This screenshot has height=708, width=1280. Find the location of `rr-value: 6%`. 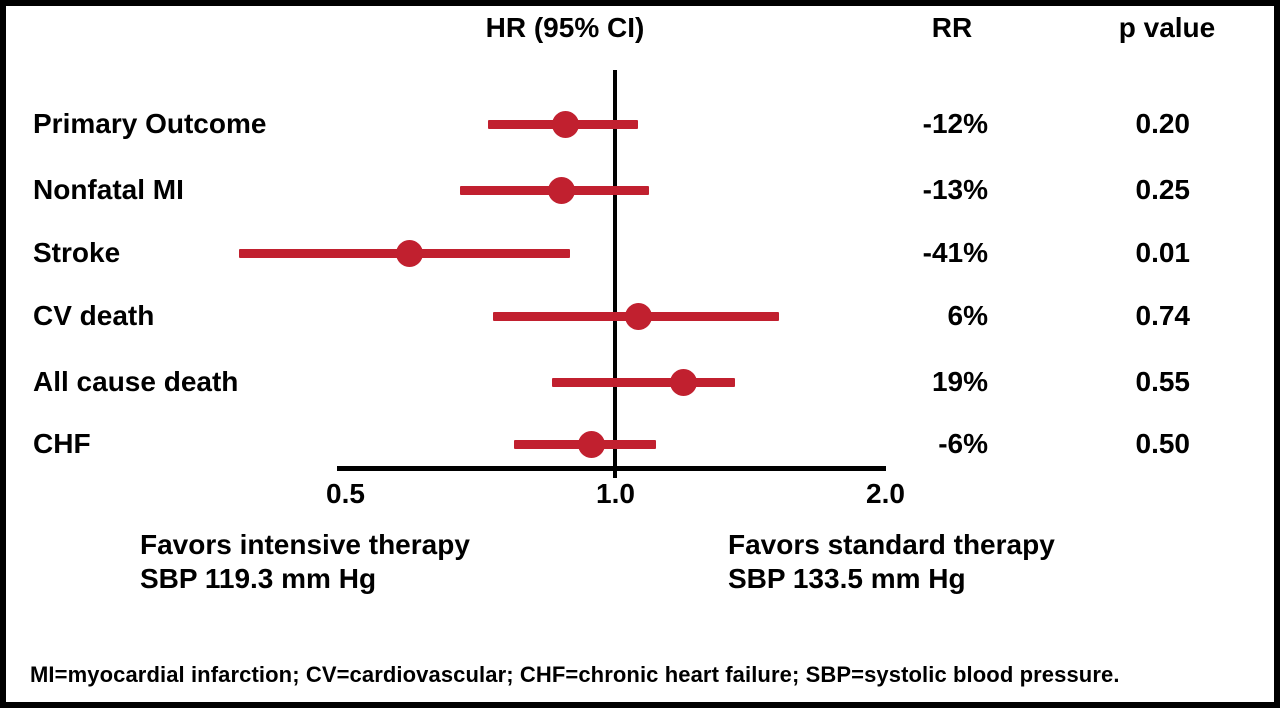

rr-value: 6% is located at coordinates (967, 315).